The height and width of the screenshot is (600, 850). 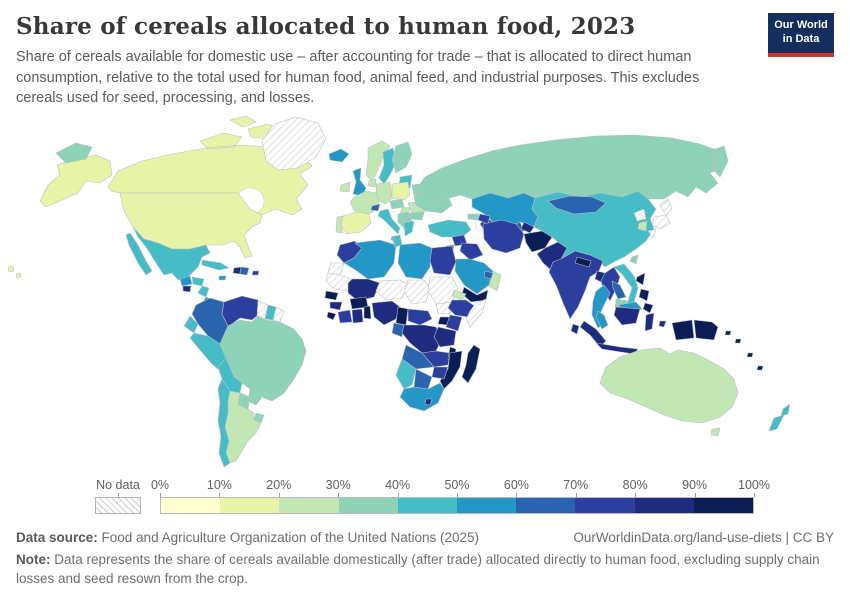 I want to click on country-tanzania, so click(x=445, y=337).